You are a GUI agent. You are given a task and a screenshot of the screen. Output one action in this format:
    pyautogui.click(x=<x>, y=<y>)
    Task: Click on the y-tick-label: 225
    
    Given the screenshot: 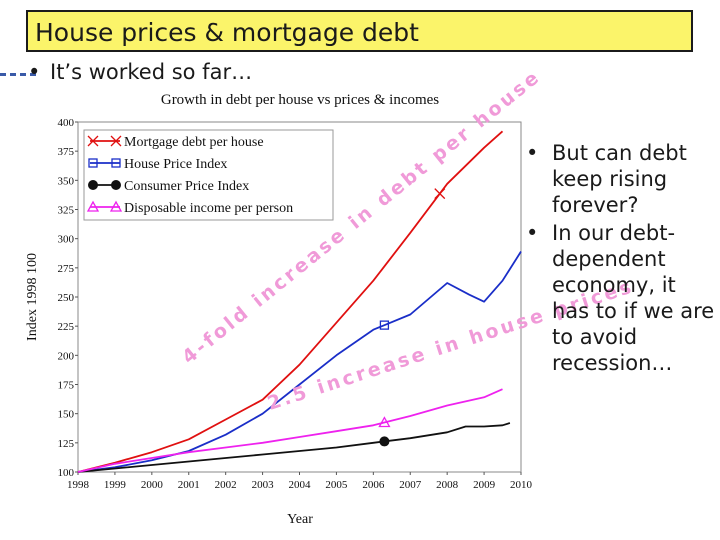 What is the action you would take?
    pyautogui.click(x=66, y=327)
    